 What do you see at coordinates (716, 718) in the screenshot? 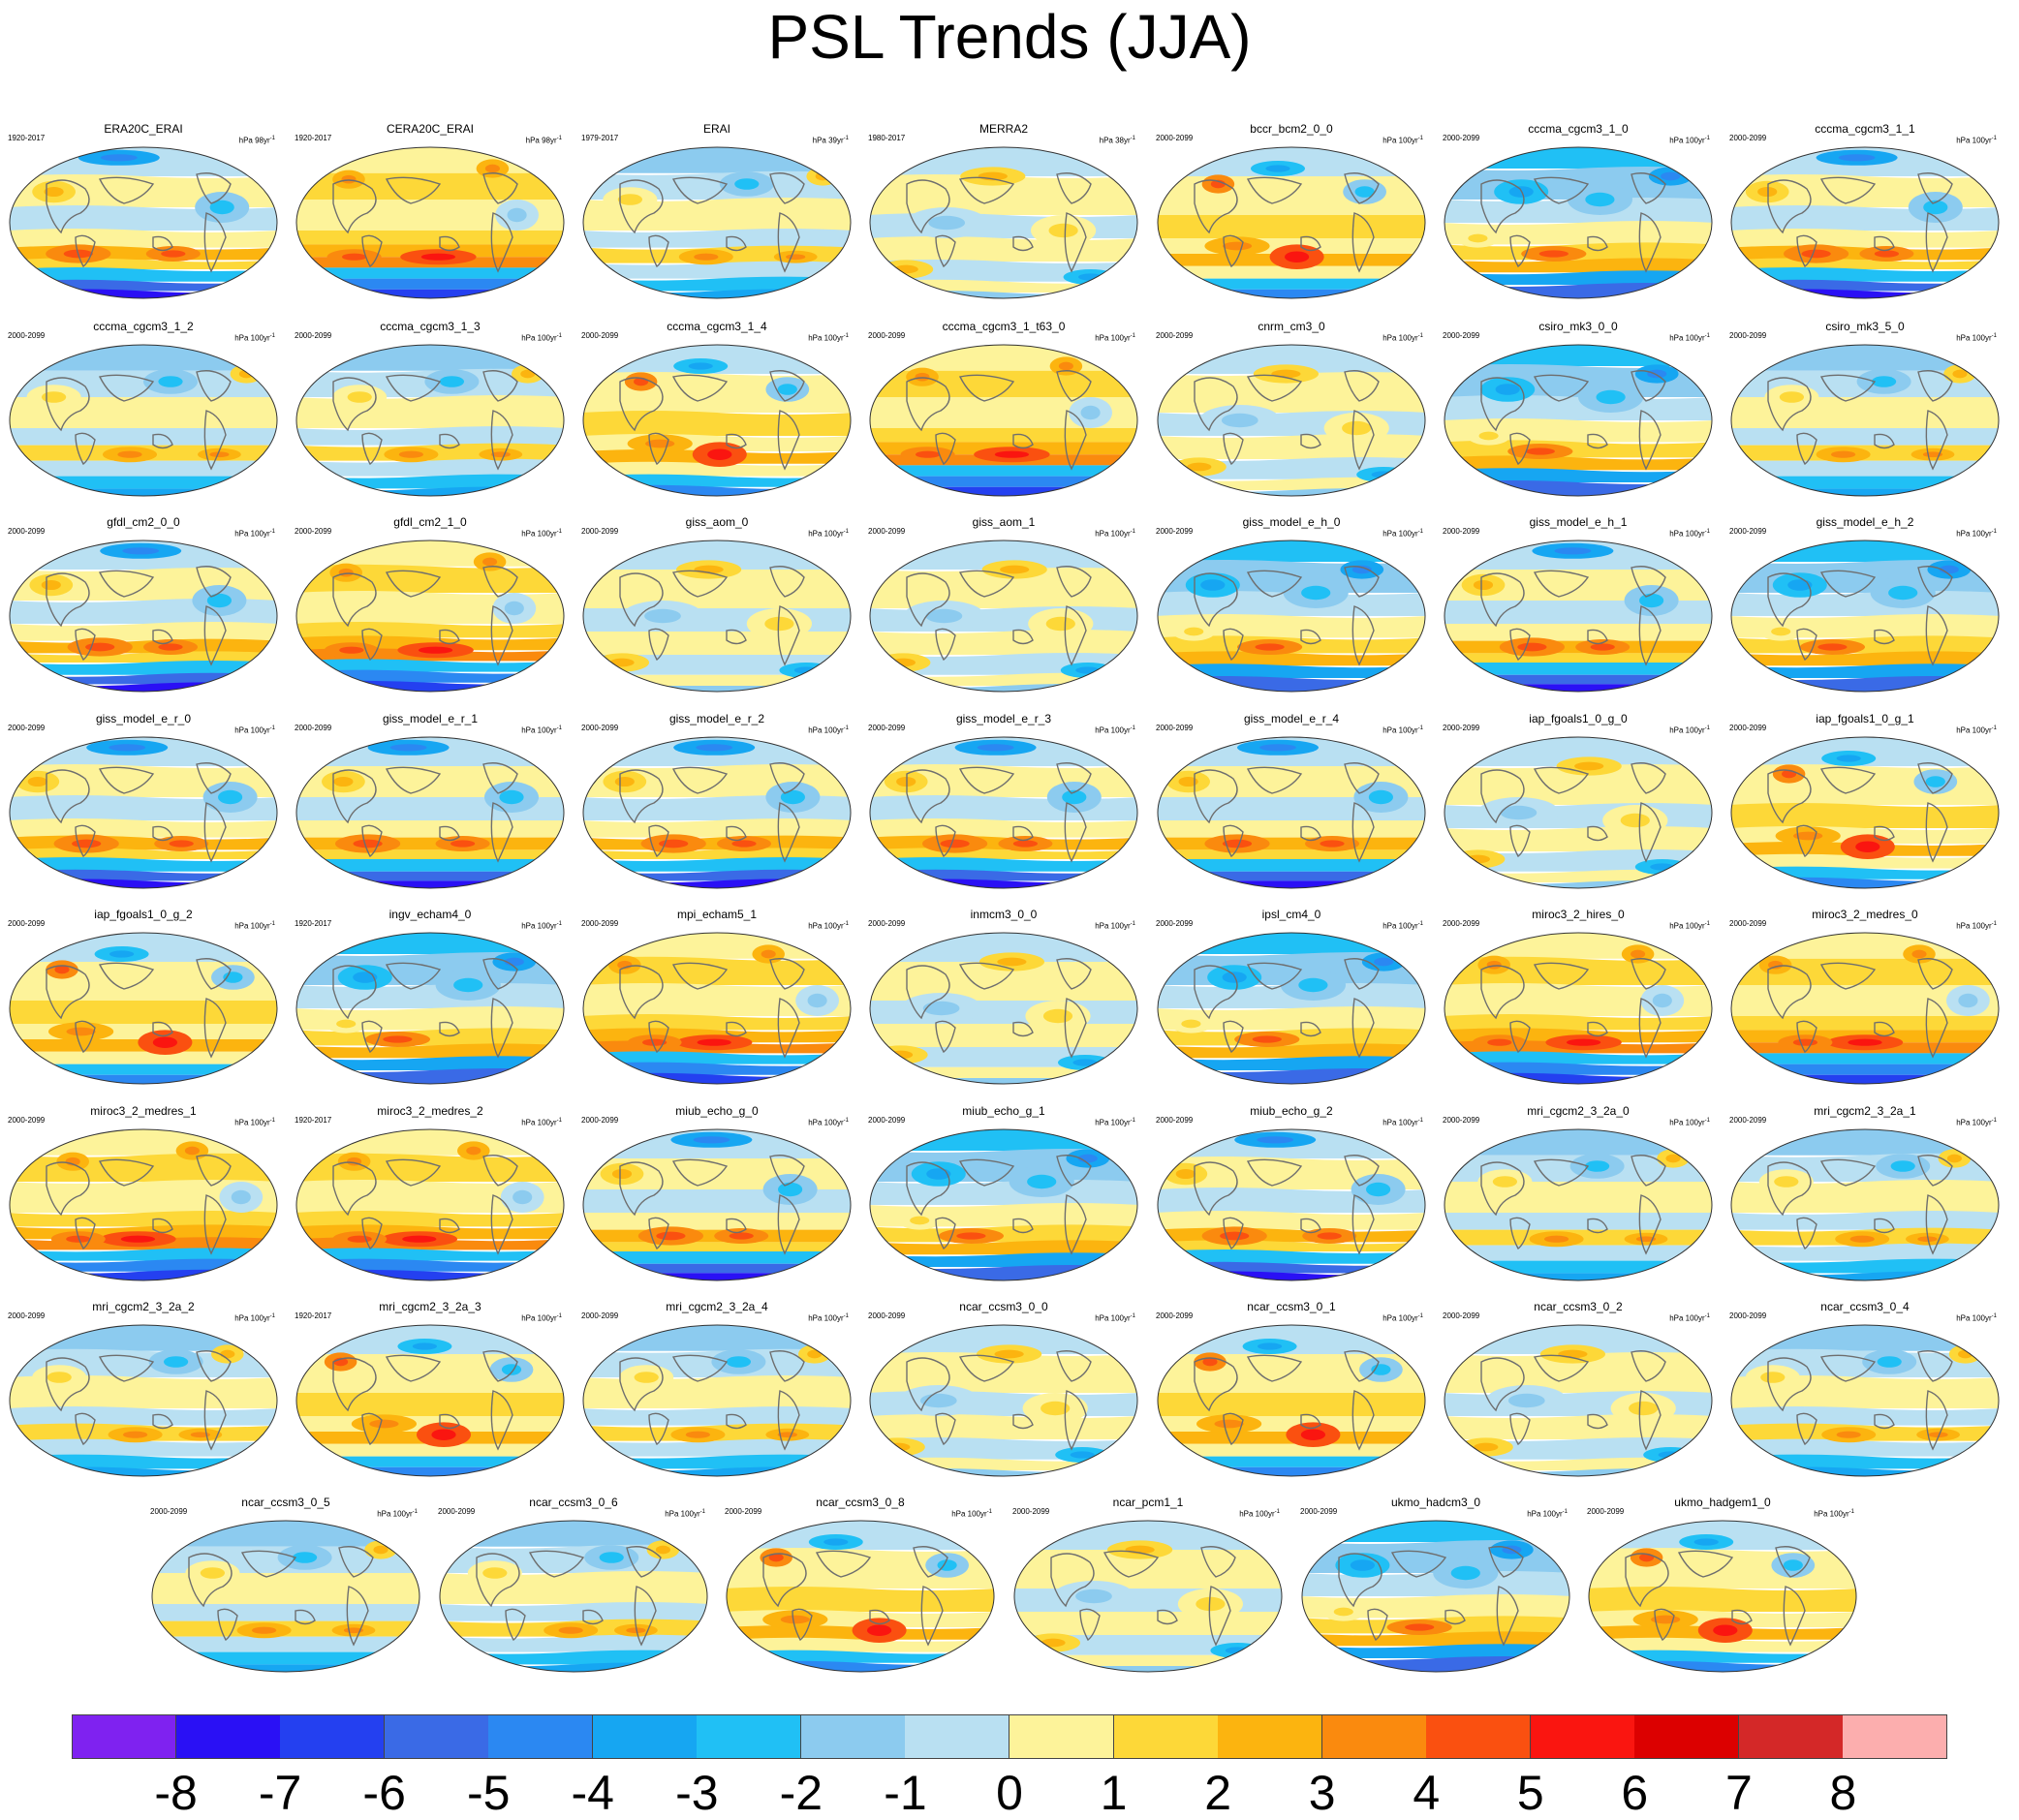
I see `panel-title: giss_model_e_r_2` at bounding box center [716, 718].